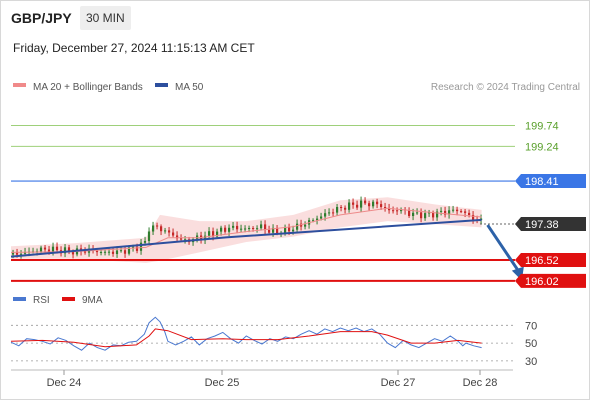  I want to click on ma9-legend-swatch, so click(68, 299).